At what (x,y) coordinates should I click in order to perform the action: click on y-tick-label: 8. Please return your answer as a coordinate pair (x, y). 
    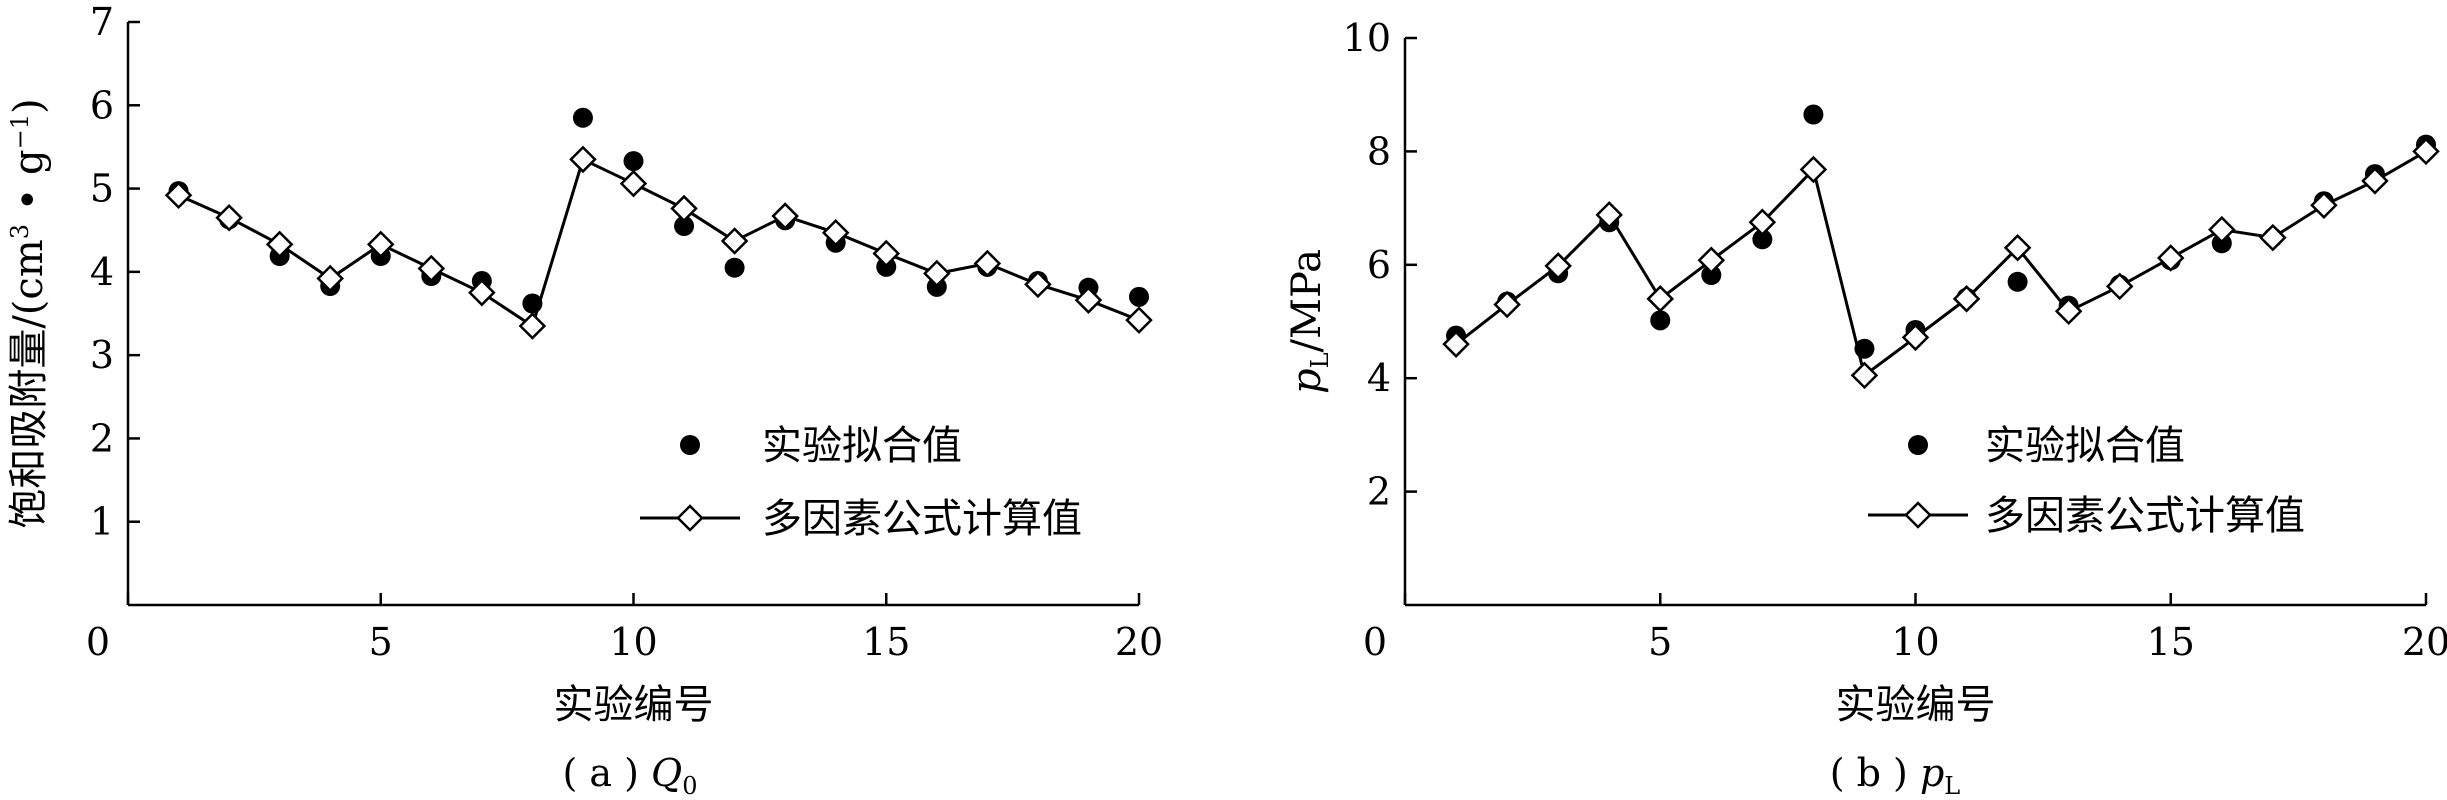
    Looking at the image, I should click on (1379, 151).